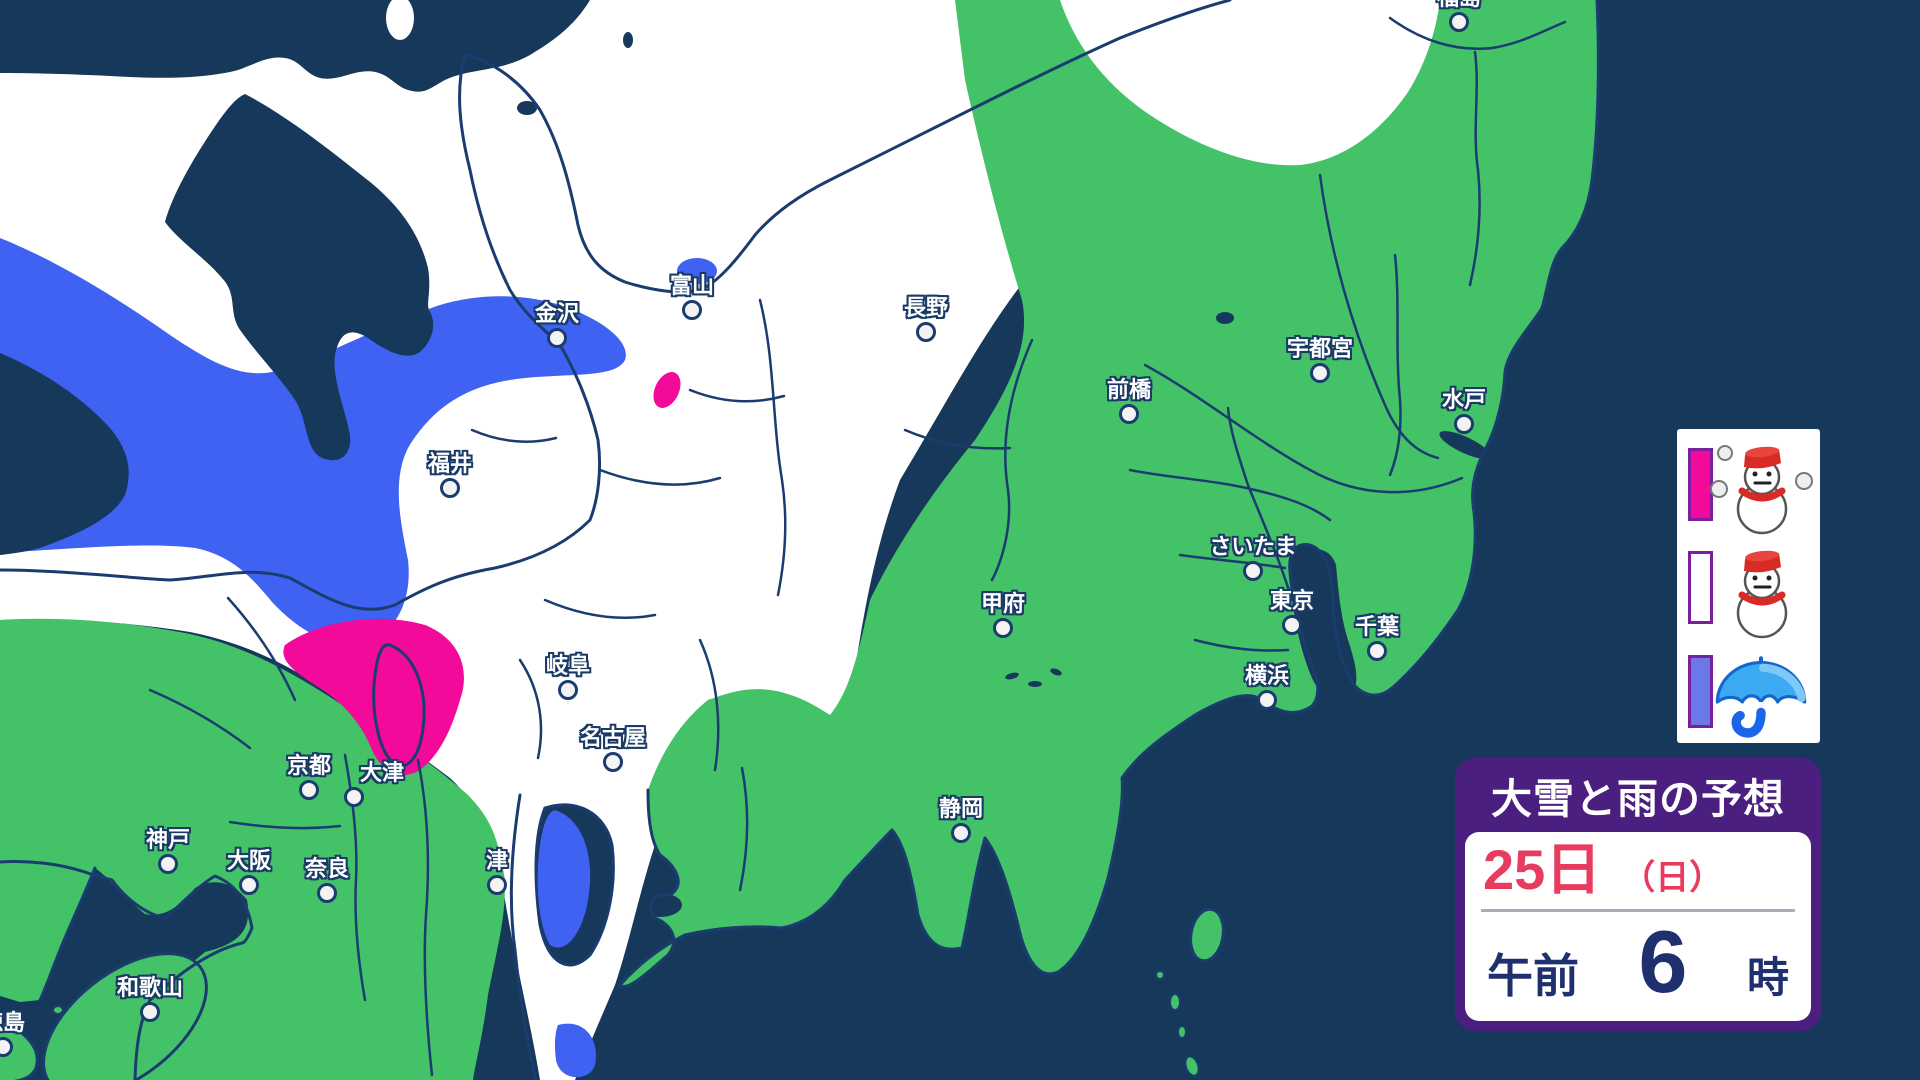  What do you see at coordinates (1292, 600) in the screenshot?
I see `city-label: 東京` at bounding box center [1292, 600].